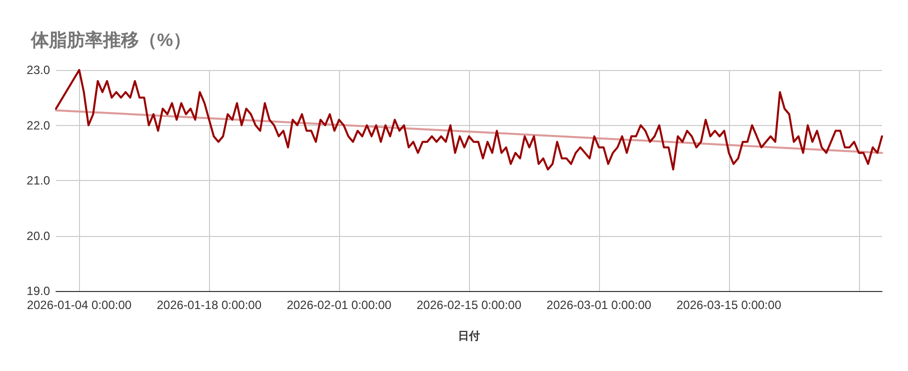 The height and width of the screenshot is (371, 908). Describe the element at coordinates (38, 235) in the screenshot. I see `y-tick-label: 20.0` at that location.